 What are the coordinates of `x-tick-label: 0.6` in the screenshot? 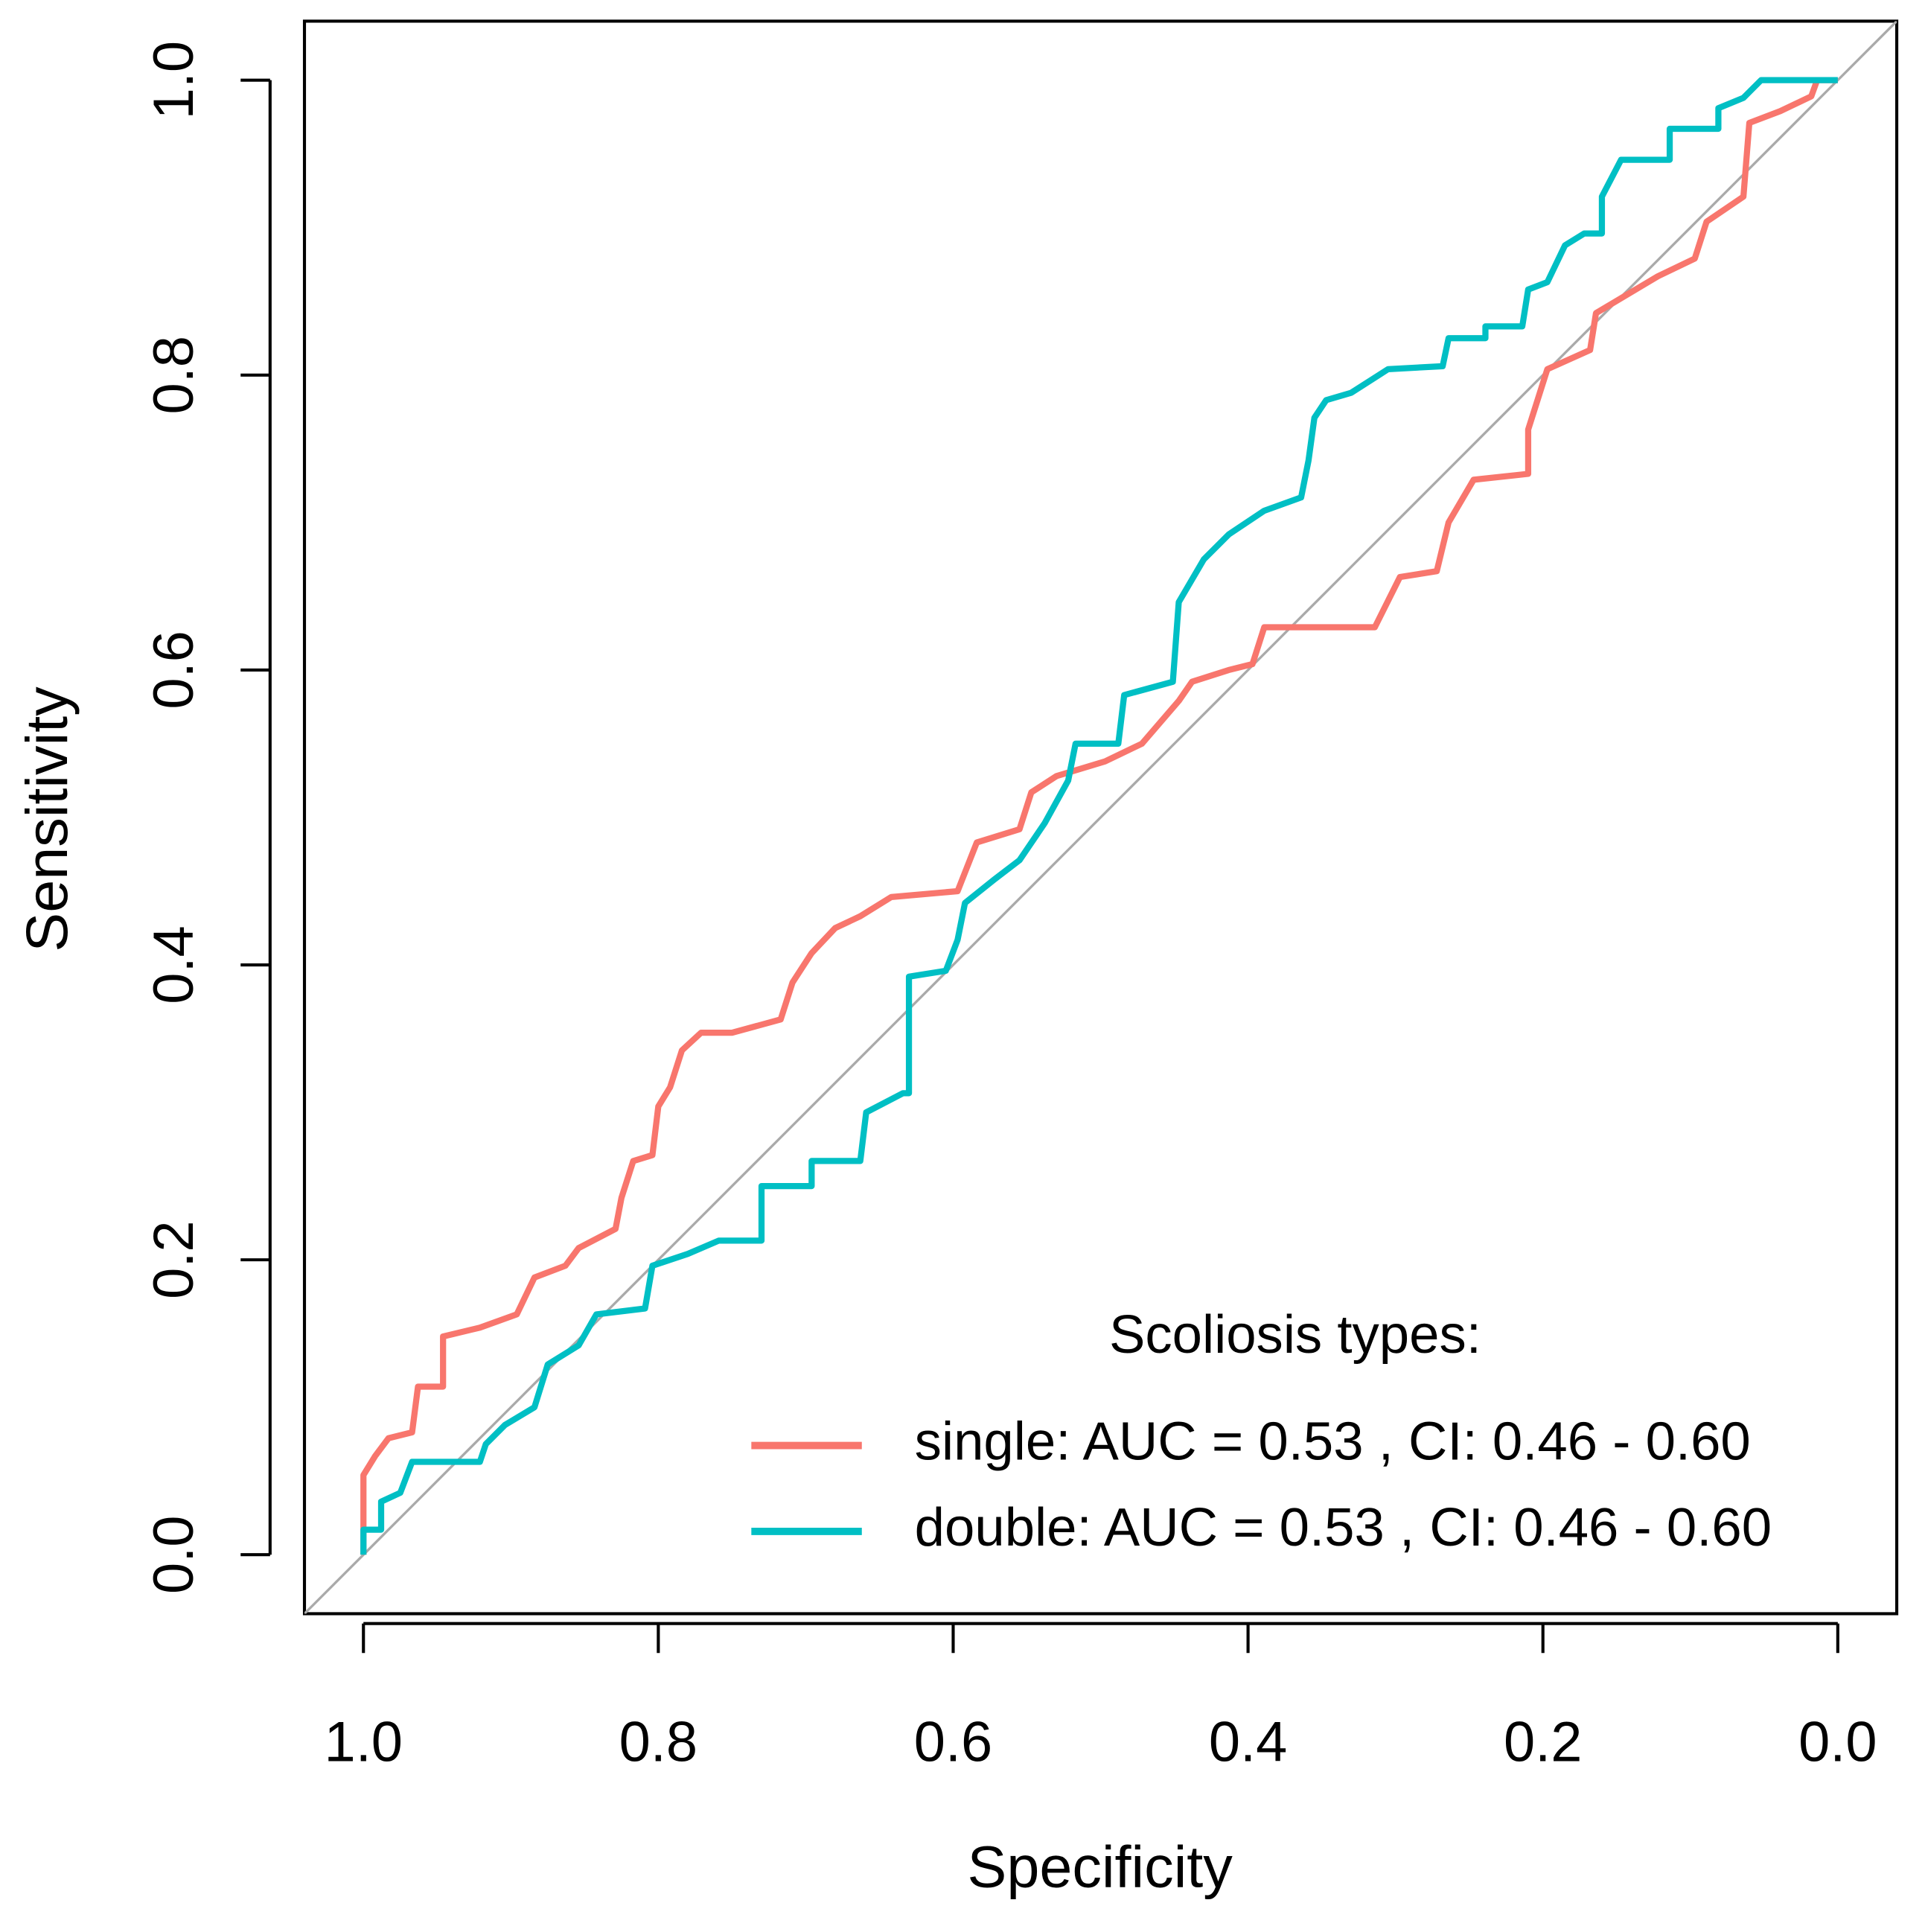 It's located at (953, 1742).